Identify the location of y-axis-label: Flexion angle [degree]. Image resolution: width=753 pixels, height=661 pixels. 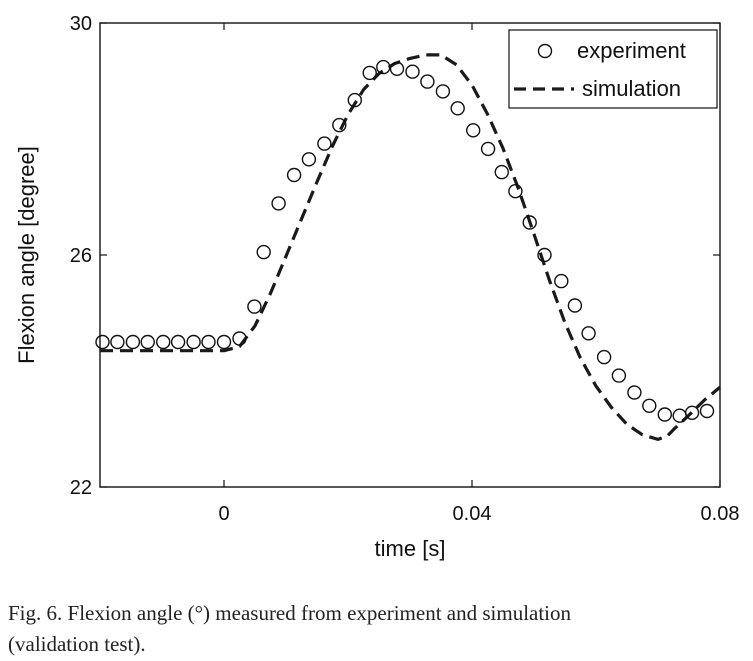
(26, 255).